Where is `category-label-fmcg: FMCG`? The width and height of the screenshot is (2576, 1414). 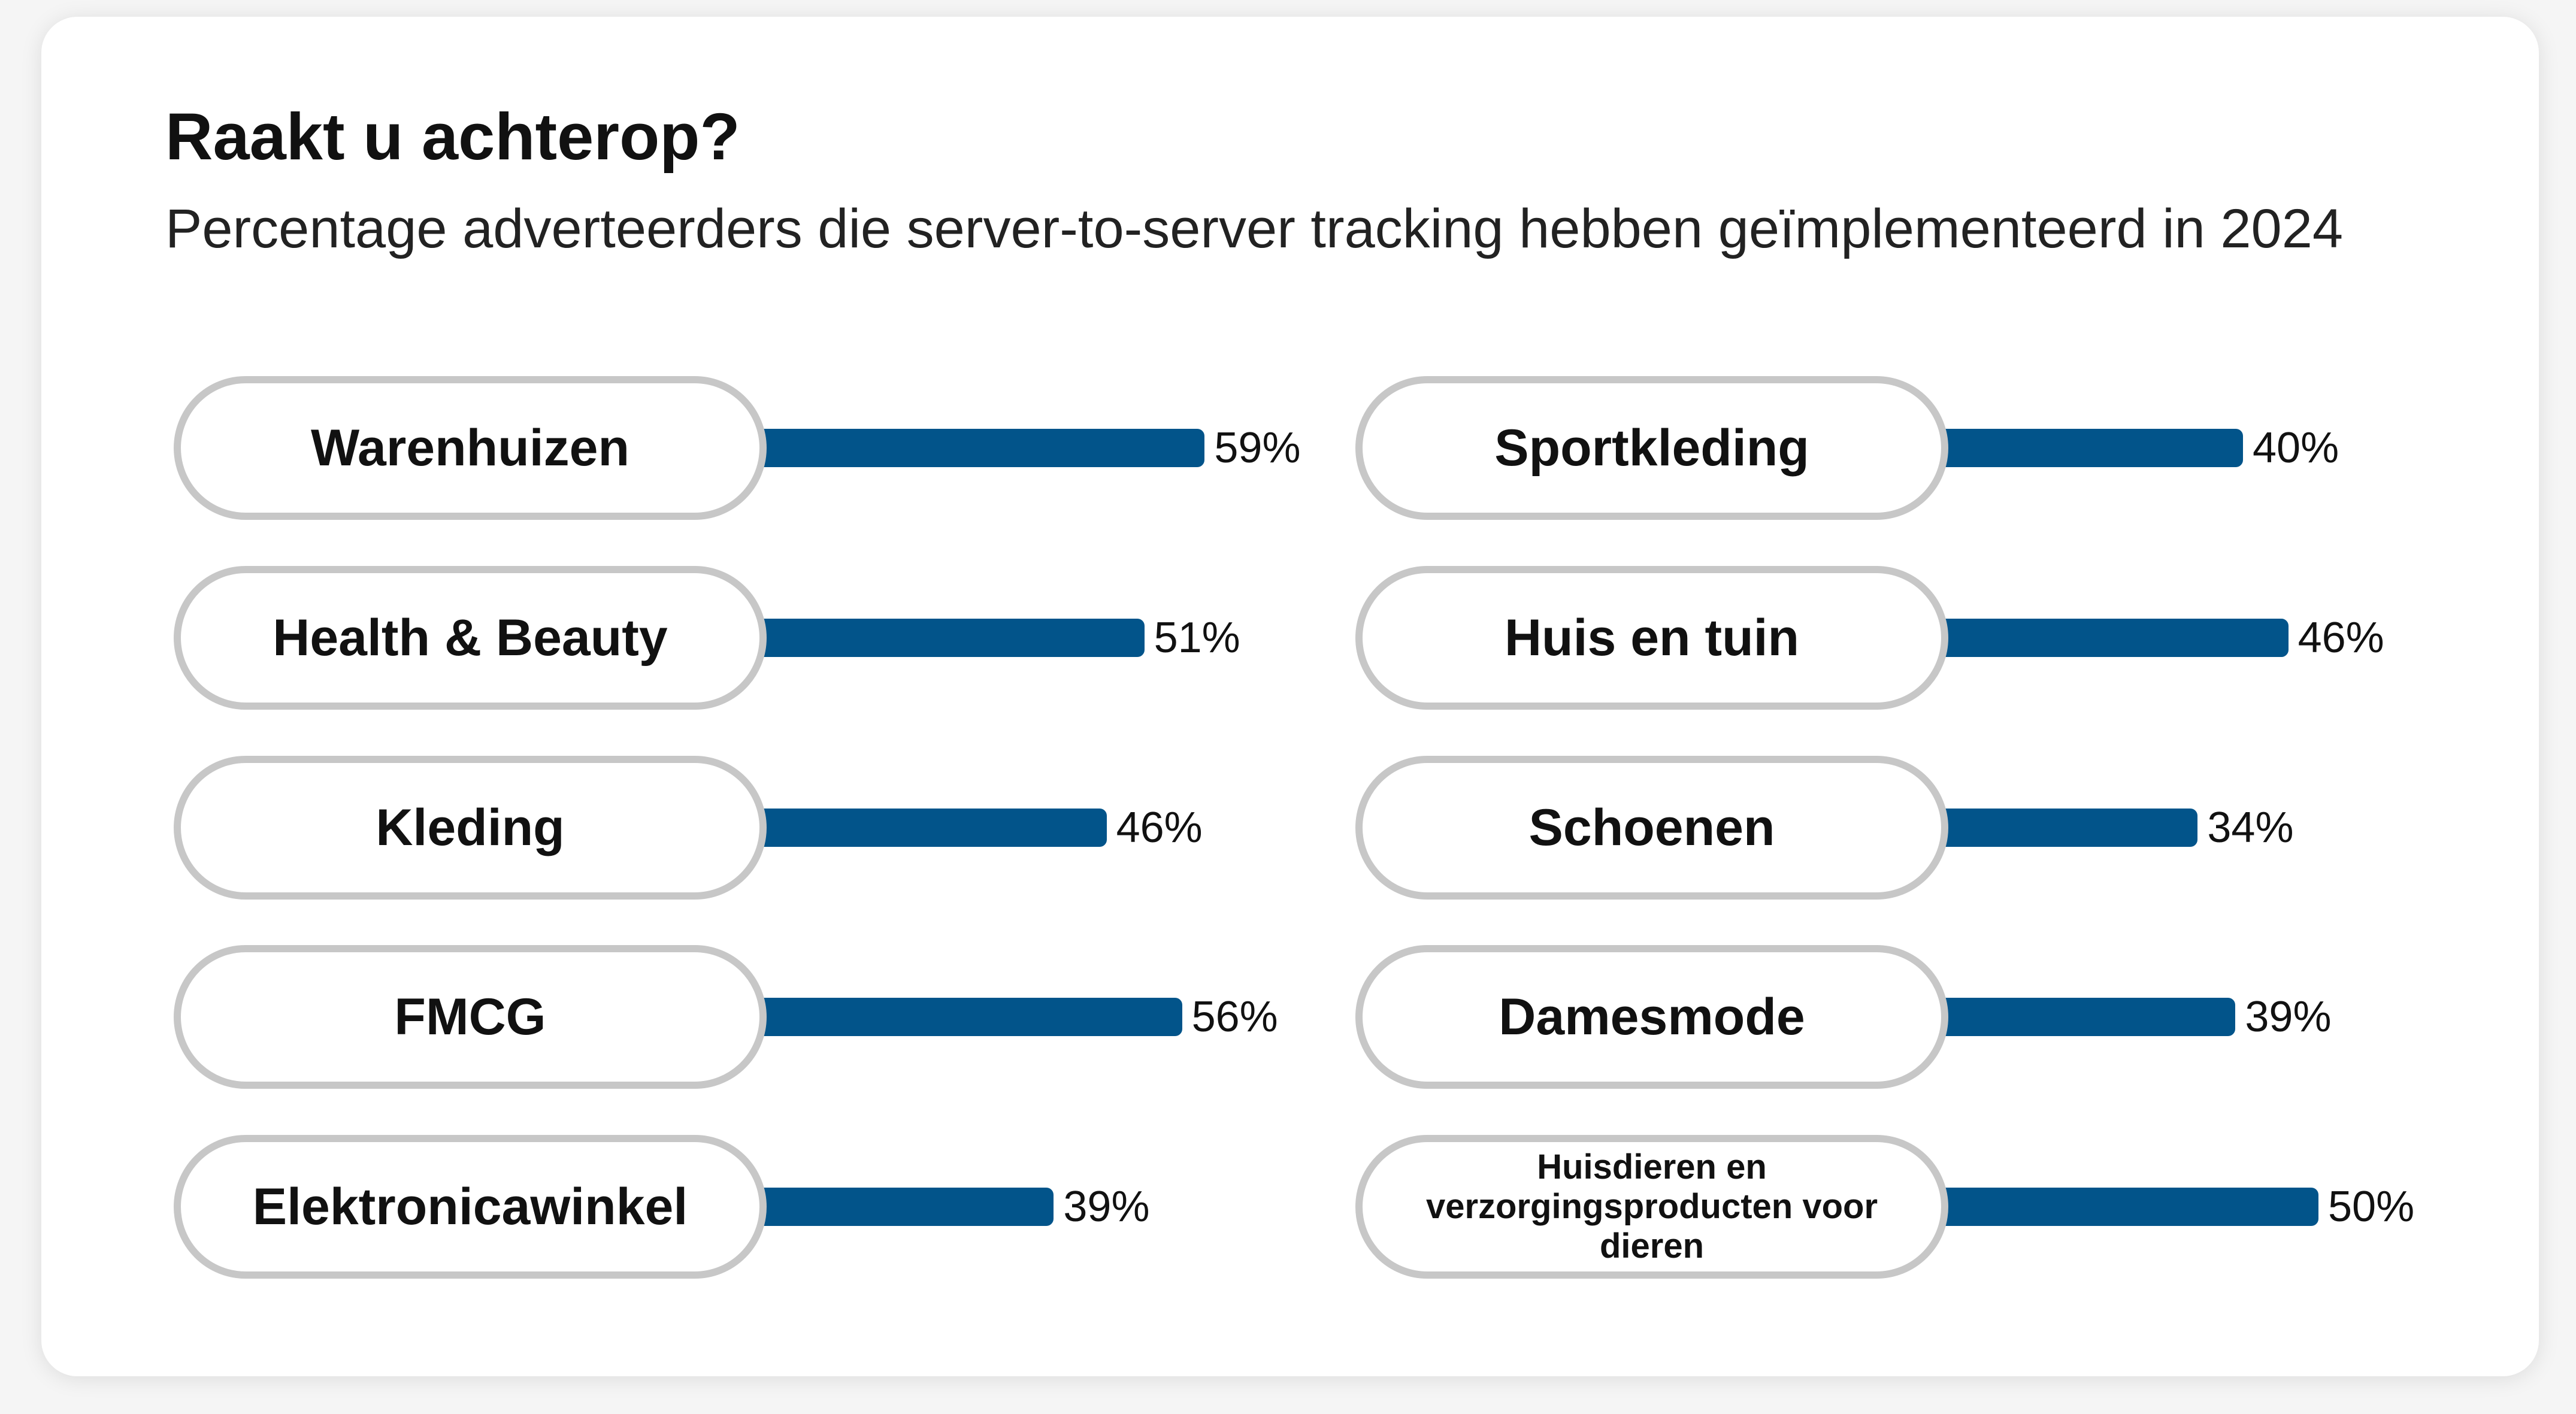 category-label-fmcg: FMCG is located at coordinates (470, 1017).